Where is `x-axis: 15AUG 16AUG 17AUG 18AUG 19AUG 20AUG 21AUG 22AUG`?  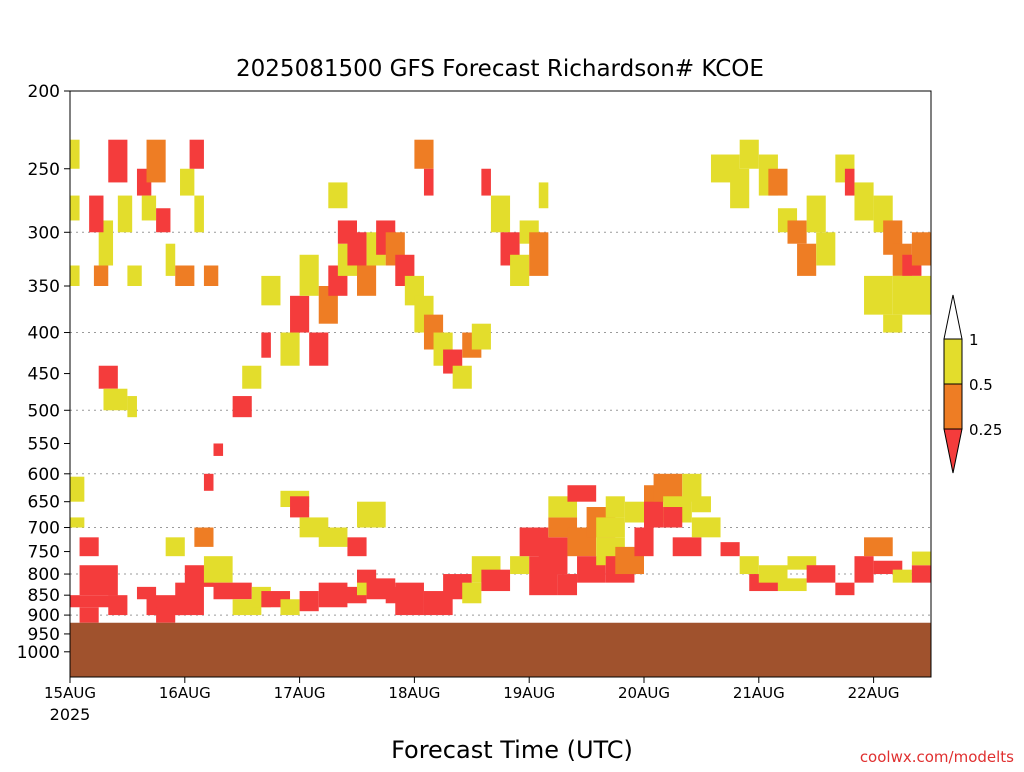 x-axis: 15AUG 16AUG 17AUG 18AUG 19AUG 20AUG 21AUG 22AUG is located at coordinates (472, 689).